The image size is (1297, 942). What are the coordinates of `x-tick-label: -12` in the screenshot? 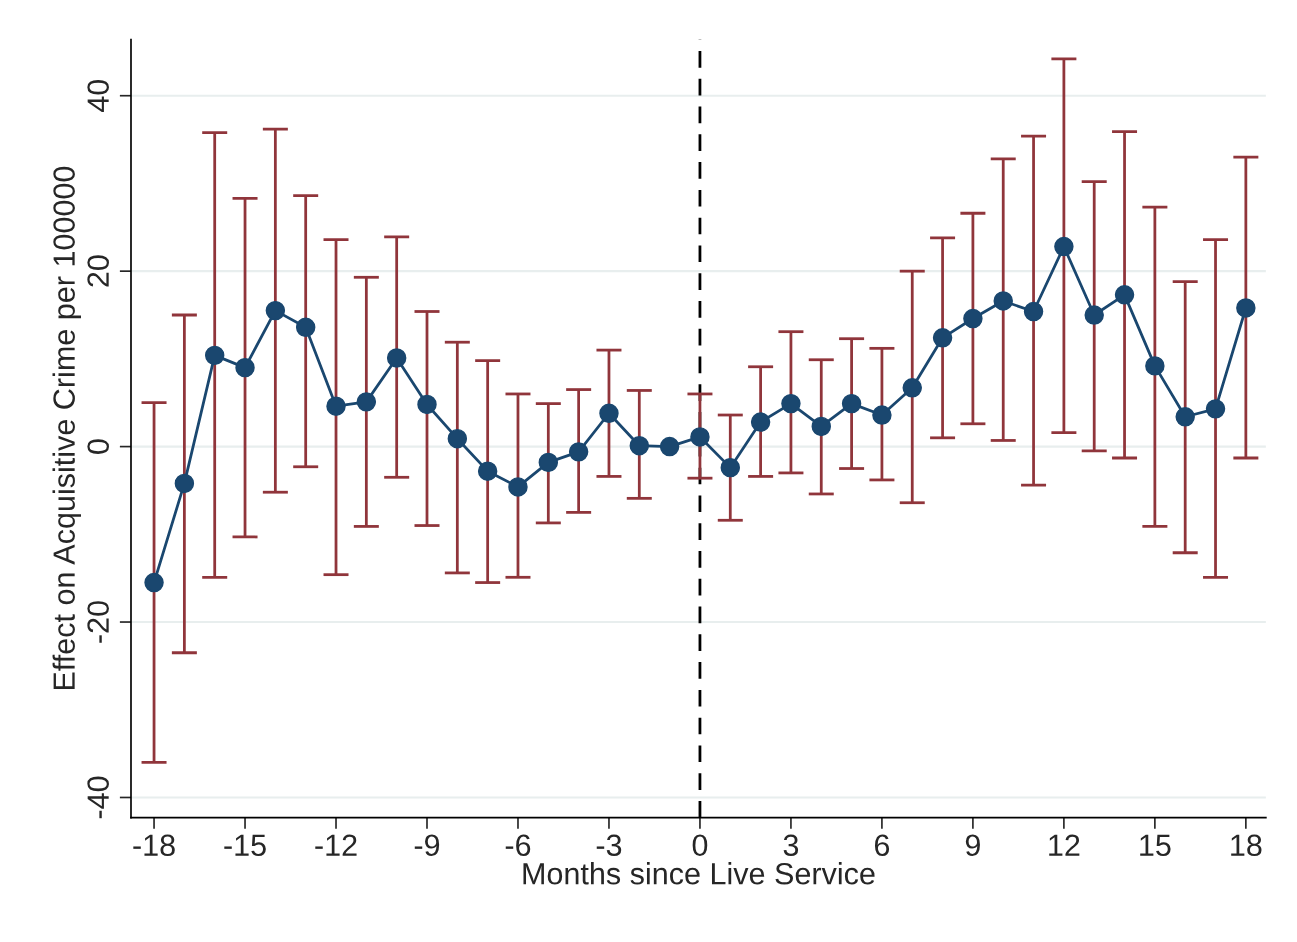 It's located at (336, 845).